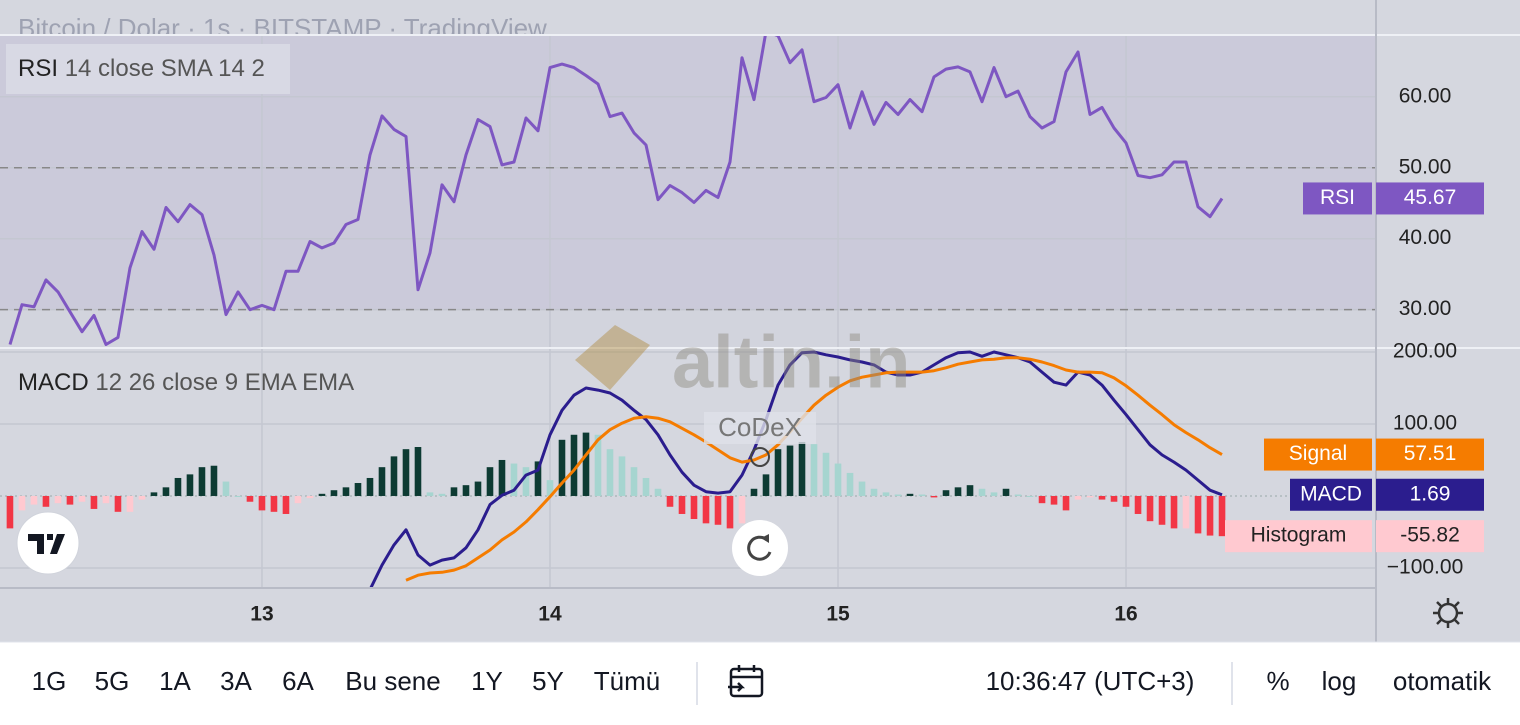 The image size is (1520, 725). Describe the element at coordinates (1337, 197) in the screenshot. I see `badge-name: RSI` at that location.